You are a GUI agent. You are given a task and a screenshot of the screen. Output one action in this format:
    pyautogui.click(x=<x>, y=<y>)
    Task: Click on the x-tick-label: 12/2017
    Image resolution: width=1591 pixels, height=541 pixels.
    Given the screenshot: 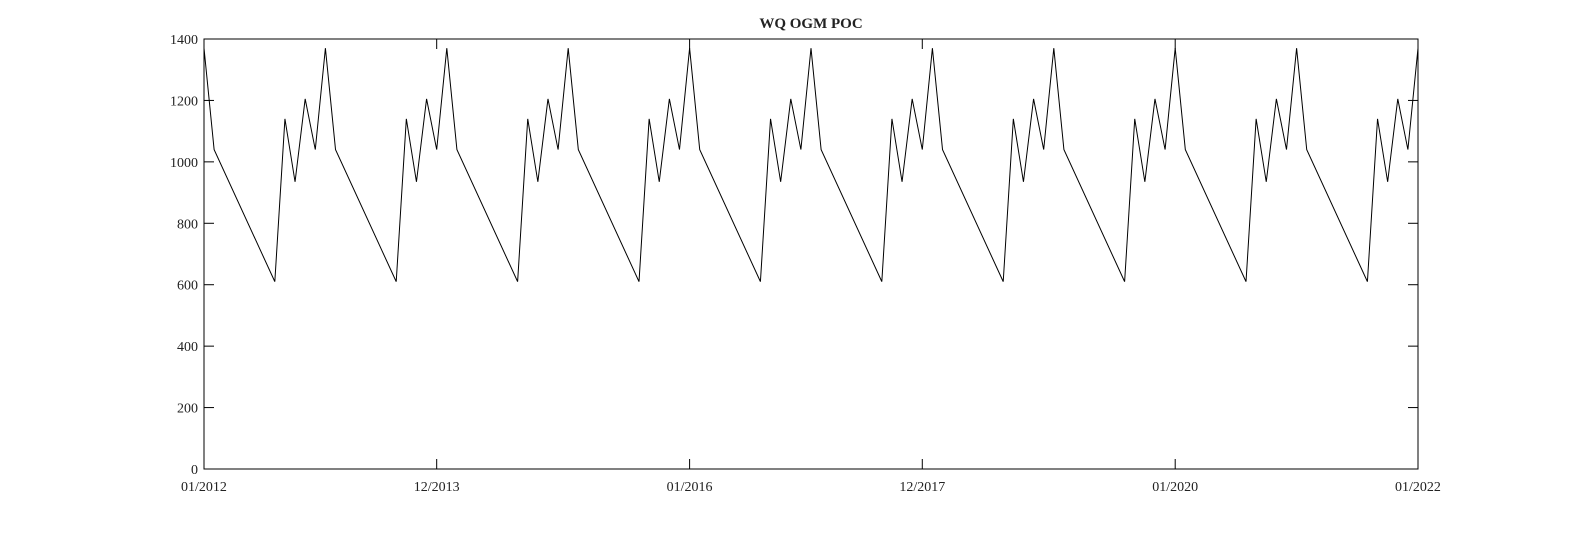 What is the action you would take?
    pyautogui.click(x=922, y=487)
    